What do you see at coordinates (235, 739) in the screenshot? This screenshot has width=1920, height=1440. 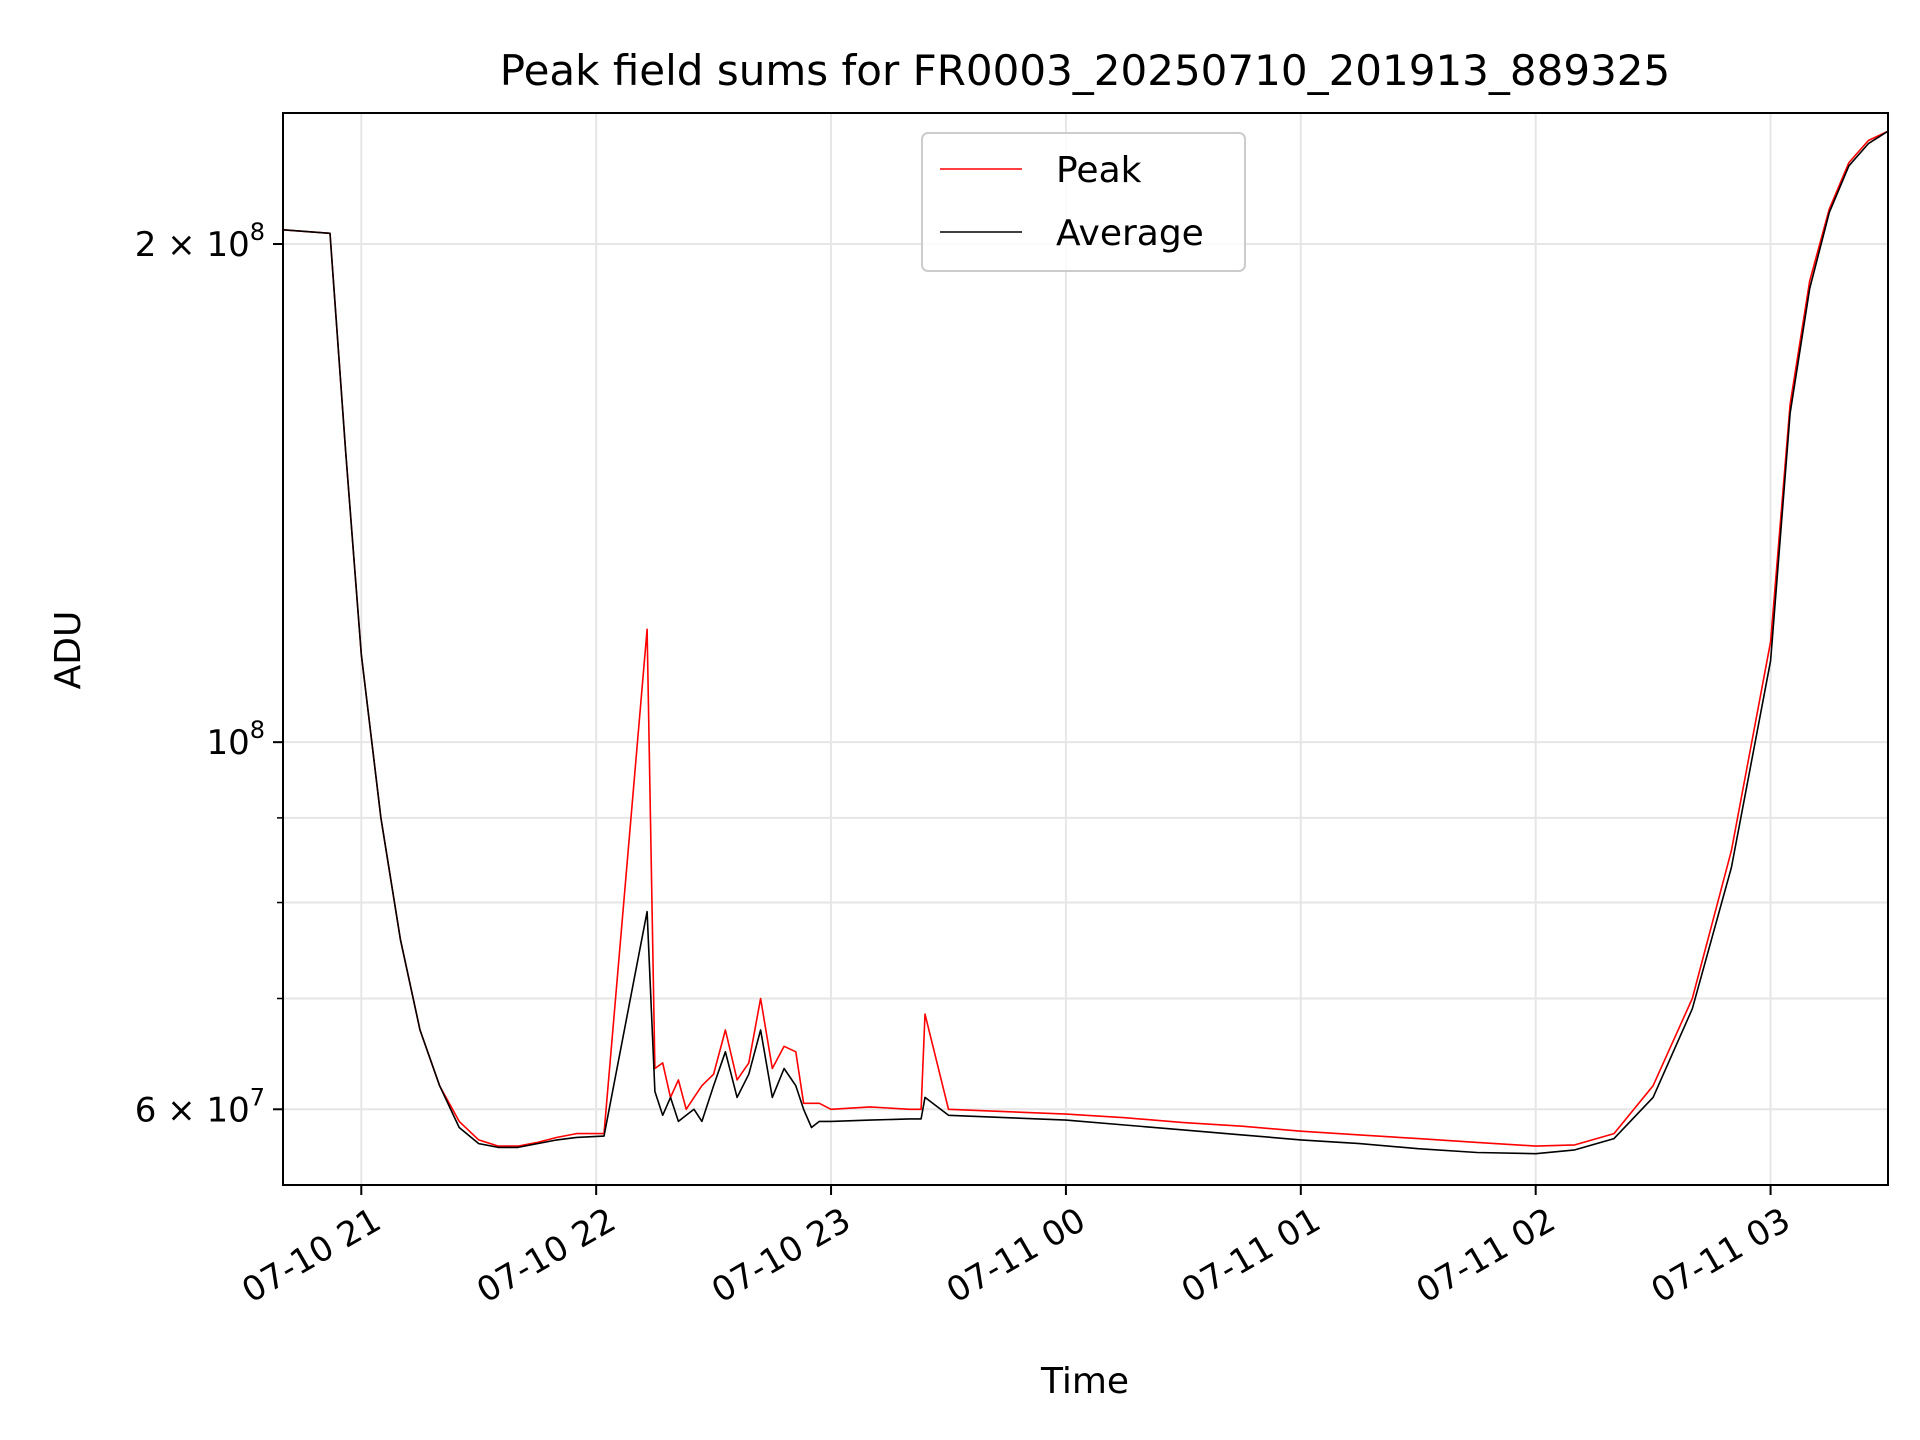 I see `y-tick-label: 108` at bounding box center [235, 739].